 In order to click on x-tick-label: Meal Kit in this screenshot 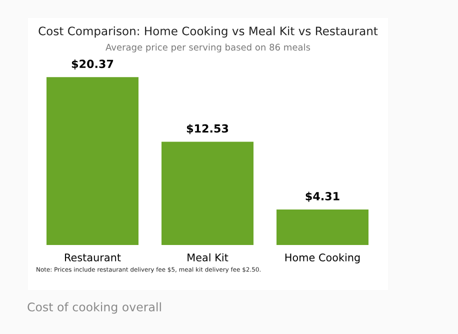, I will do `click(208, 257)`.